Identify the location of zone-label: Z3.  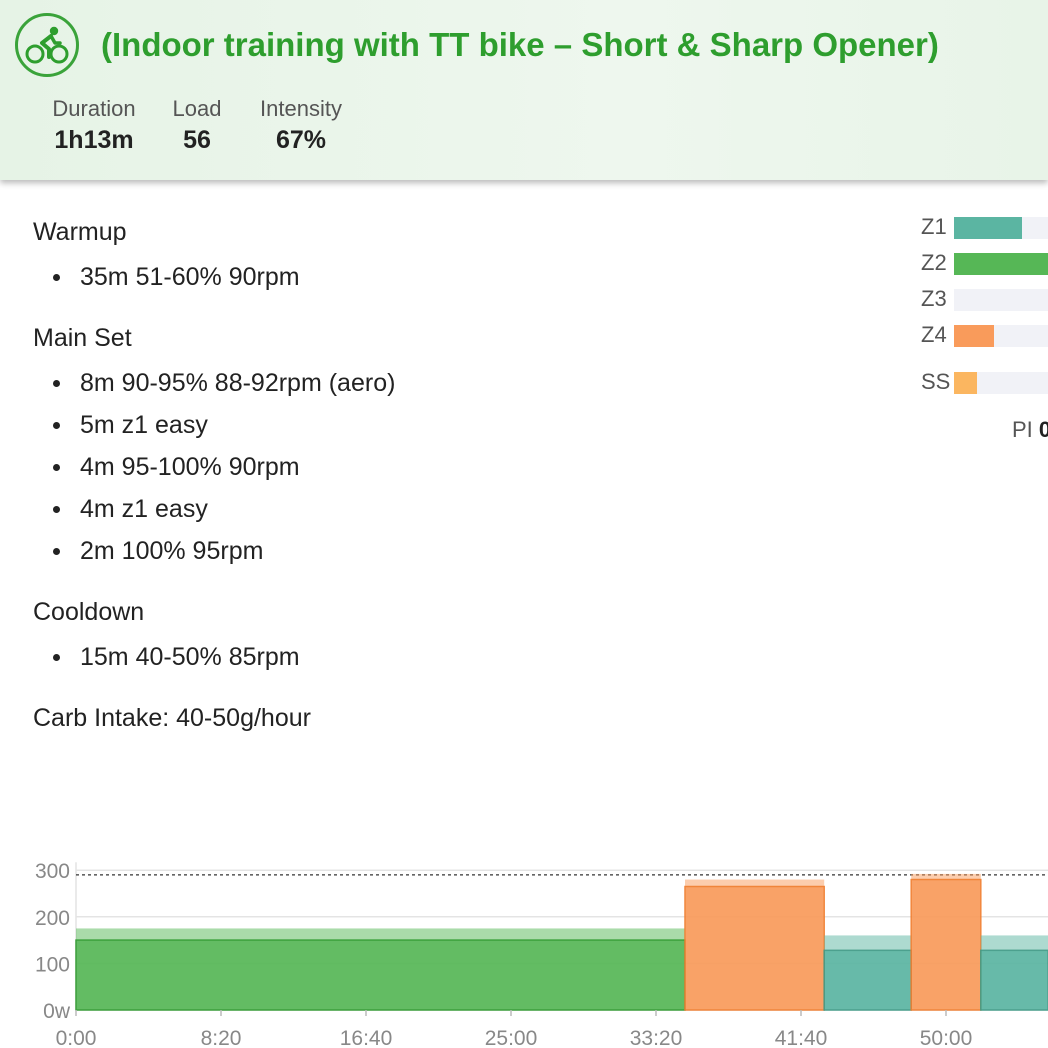
(934, 298).